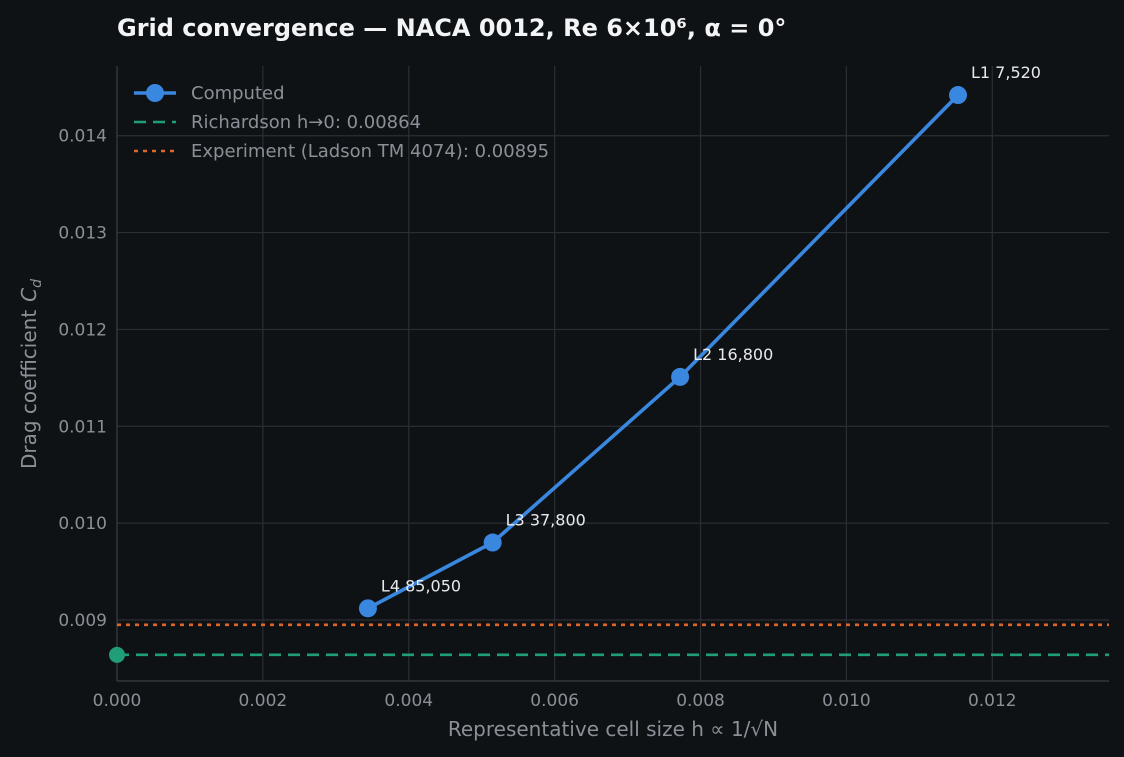  Describe the element at coordinates (82, 427) in the screenshot. I see `y-tick-label: 0.011` at that location.